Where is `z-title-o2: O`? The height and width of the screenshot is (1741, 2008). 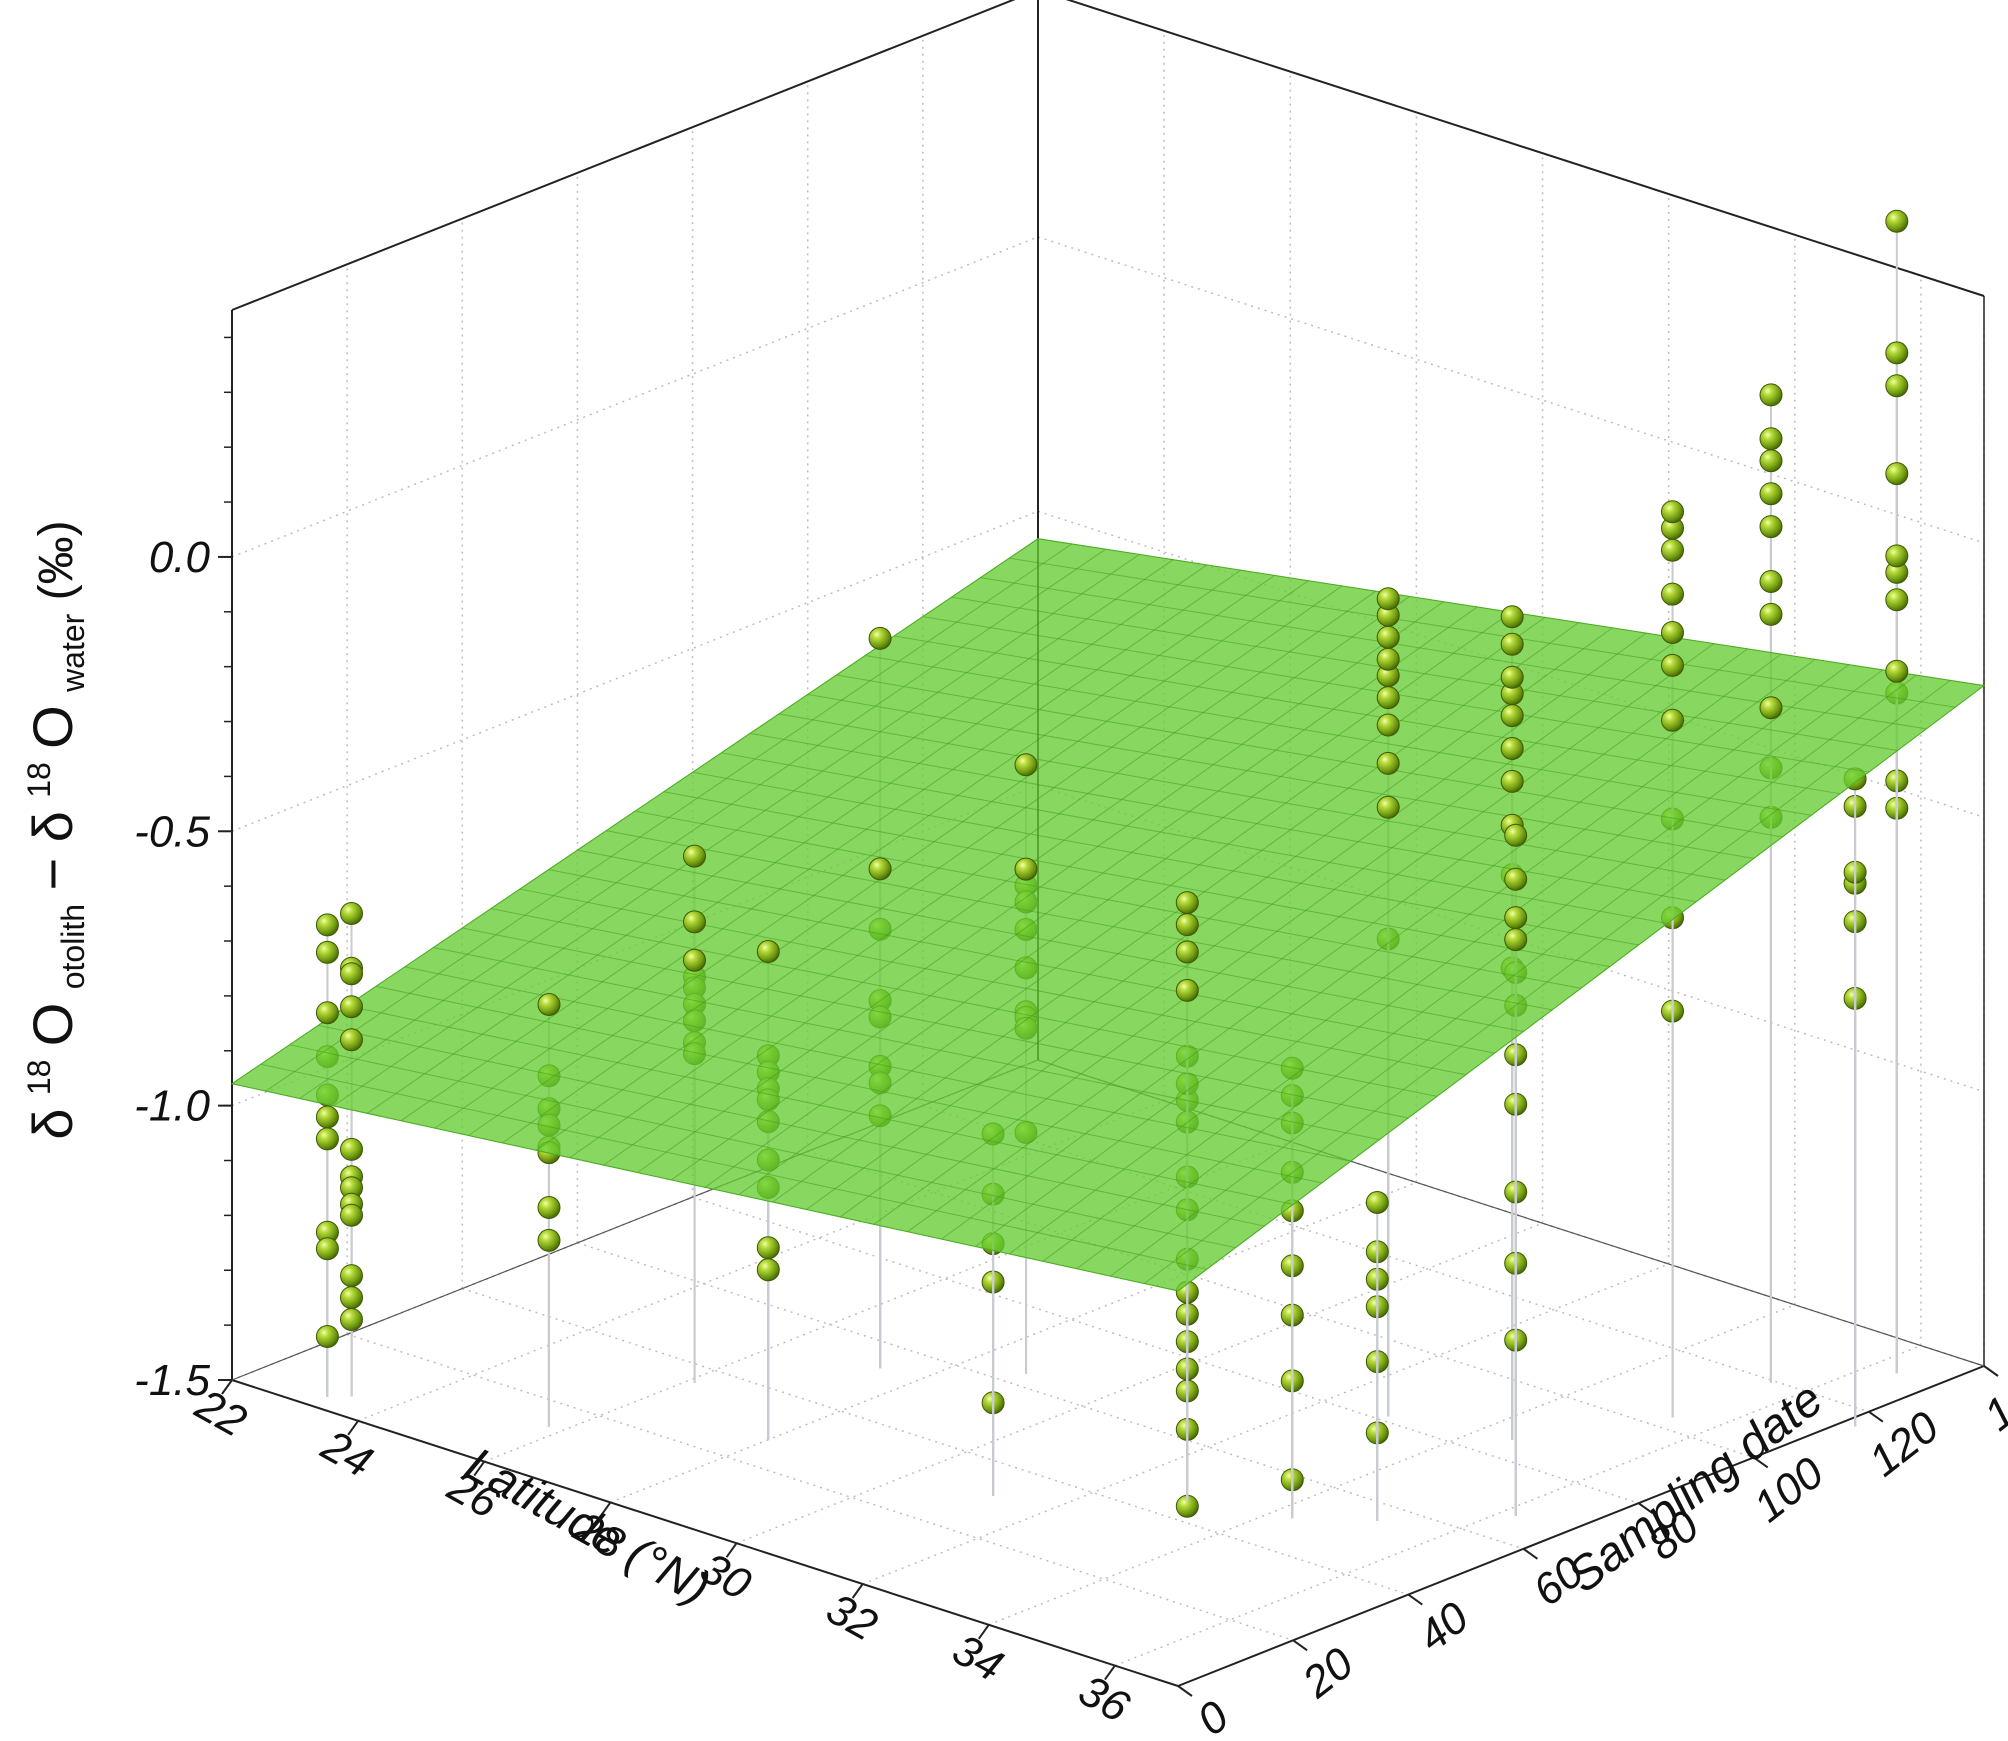
z-title-o2: O is located at coordinates (52, 727).